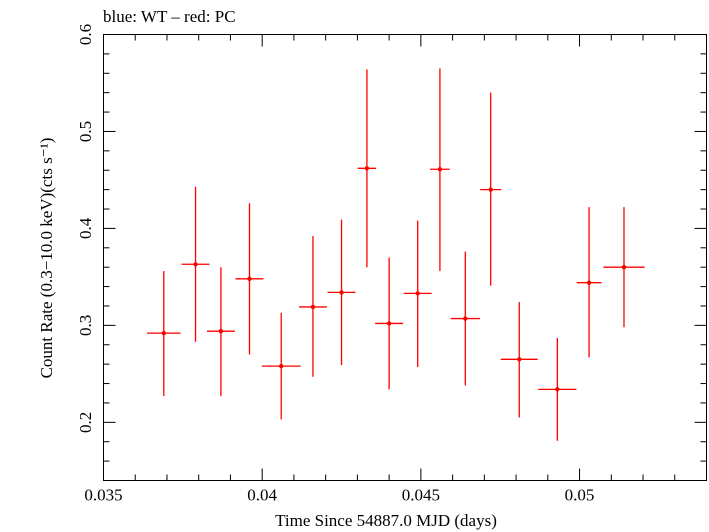 This screenshot has height=532, width=709. Describe the element at coordinates (580, 495) in the screenshot. I see `x-tick-label: 0.05` at that location.